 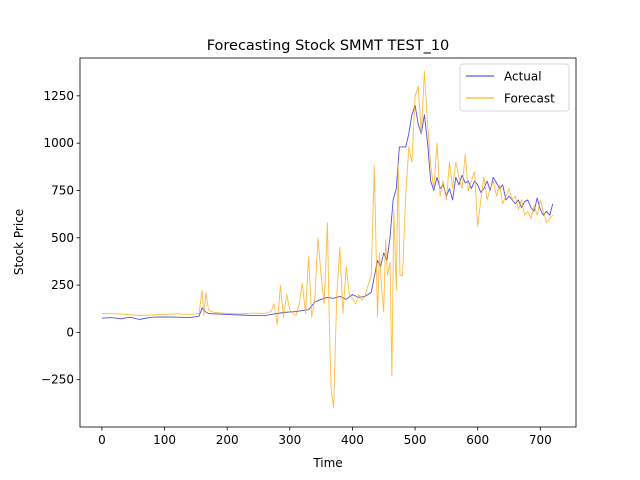 I want to click on x-tick-label: 200, so click(x=227, y=440).